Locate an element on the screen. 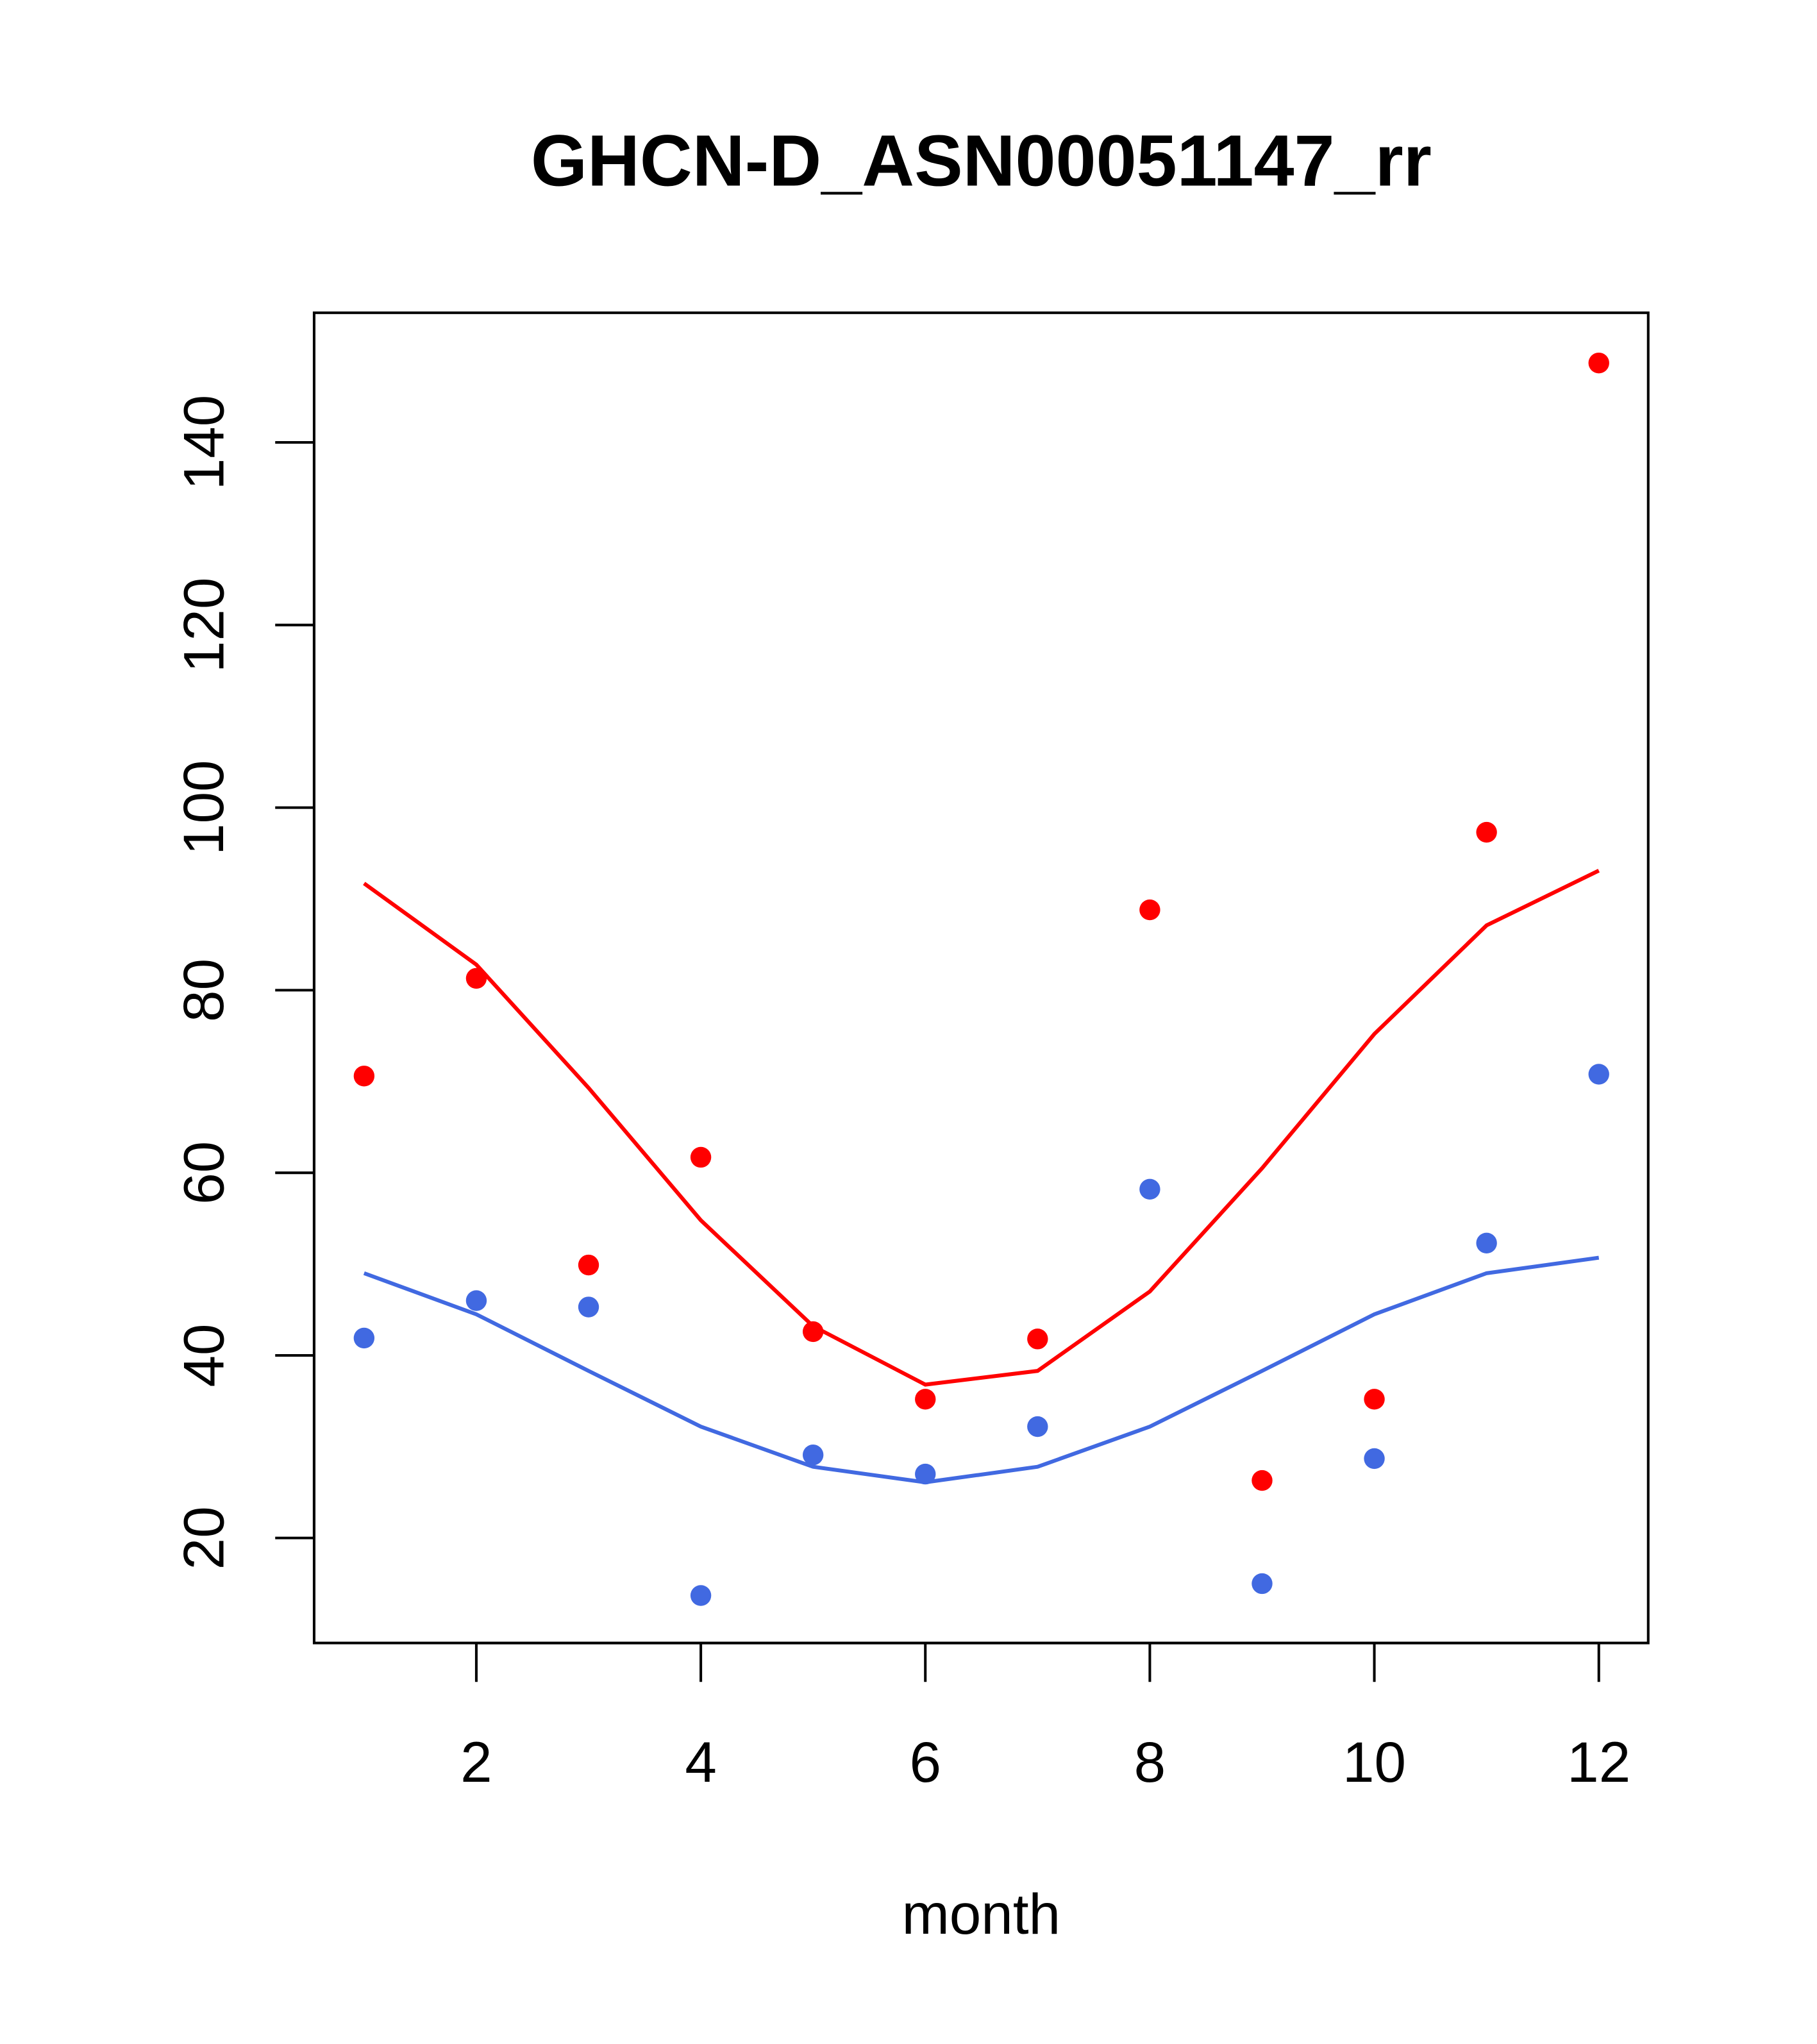 This screenshot has width=1817, height=2044. x-axis: 2 4 6 8 10 12 is located at coordinates (1045, 1718).